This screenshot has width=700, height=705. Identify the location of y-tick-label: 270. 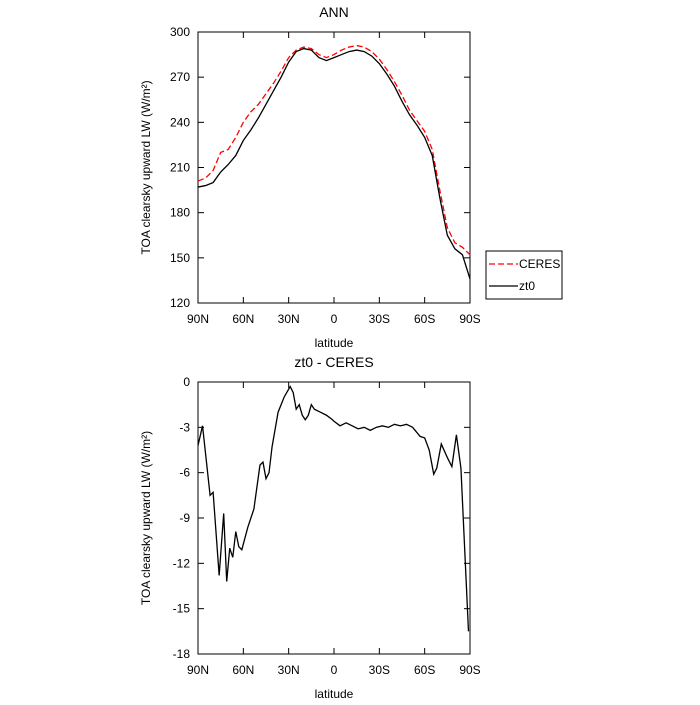
(180, 77).